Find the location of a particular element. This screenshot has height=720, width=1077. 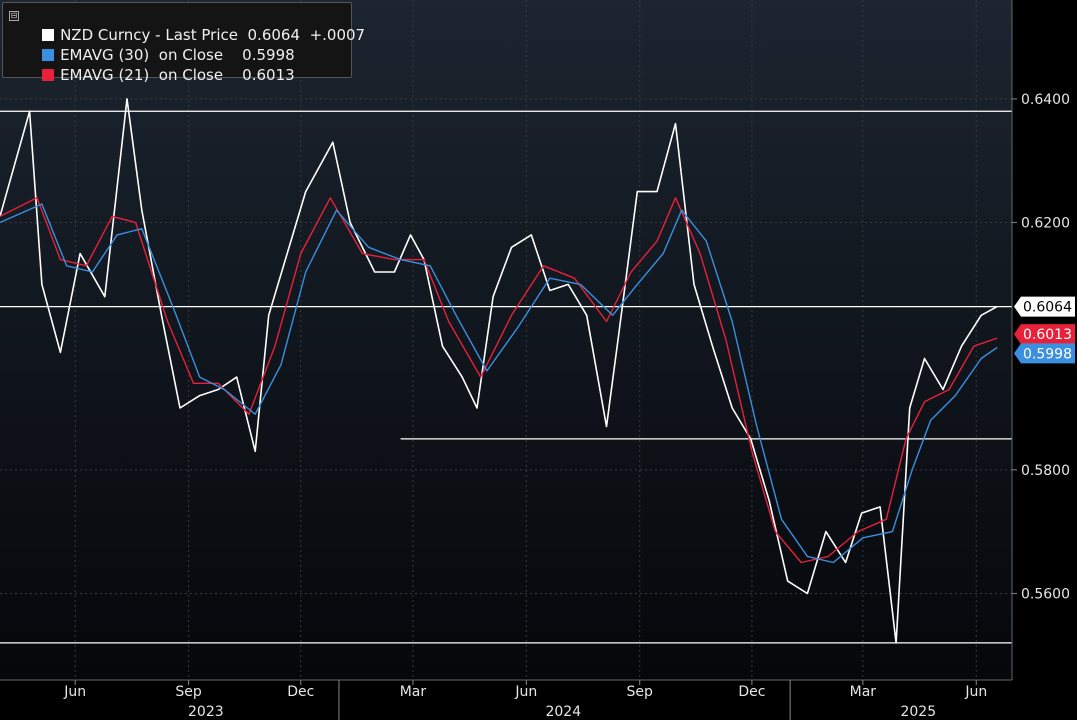

last-value-tag: 0.6064 is located at coordinates (1044, 306).